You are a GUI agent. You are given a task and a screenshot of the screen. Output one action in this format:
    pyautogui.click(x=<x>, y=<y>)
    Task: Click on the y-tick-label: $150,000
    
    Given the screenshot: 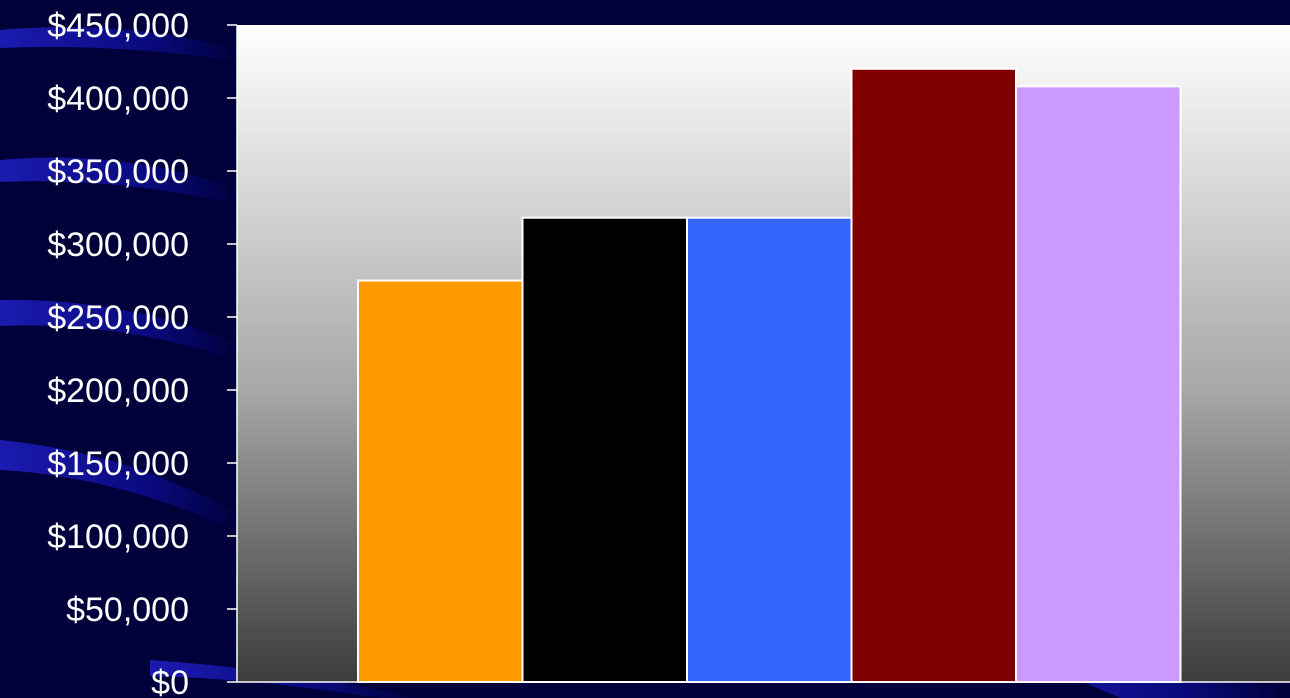 What is the action you would take?
    pyautogui.click(x=118, y=464)
    